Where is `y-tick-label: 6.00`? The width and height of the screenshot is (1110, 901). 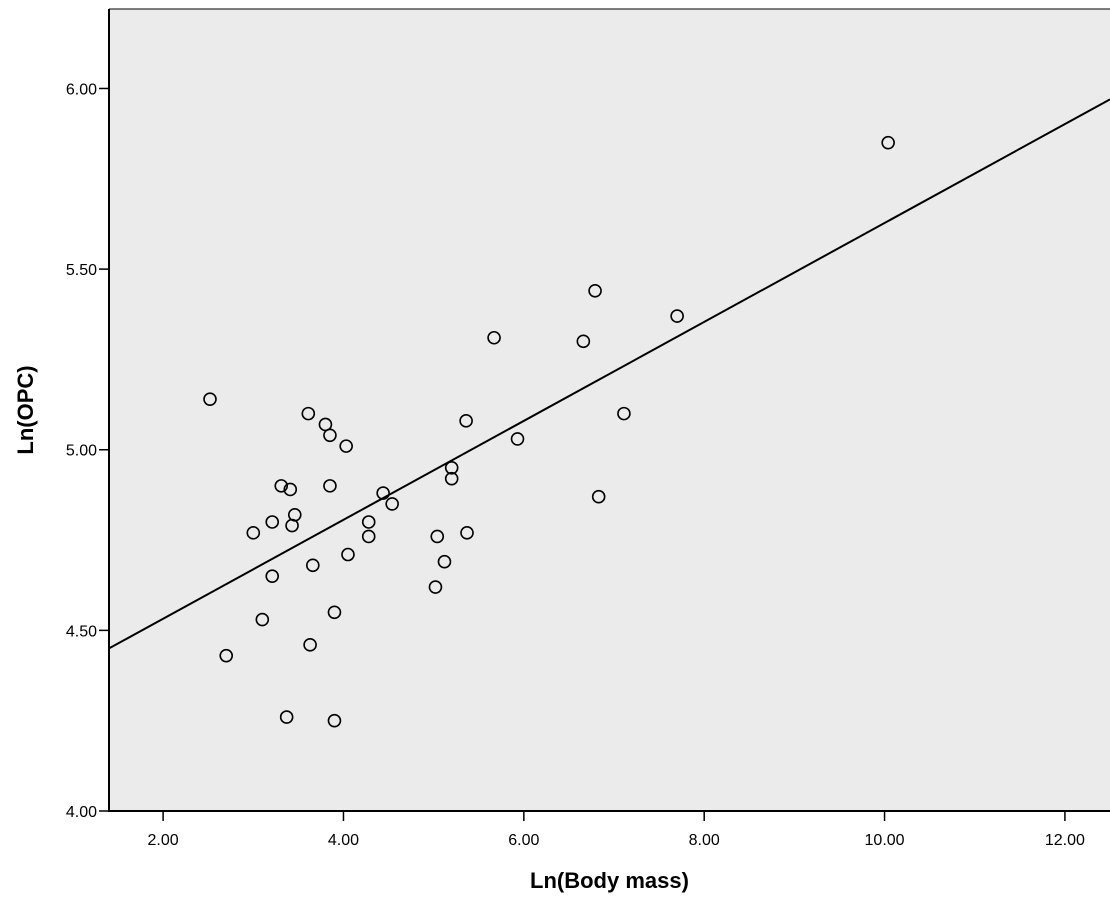 y-tick-label: 6.00 is located at coordinates (81, 89).